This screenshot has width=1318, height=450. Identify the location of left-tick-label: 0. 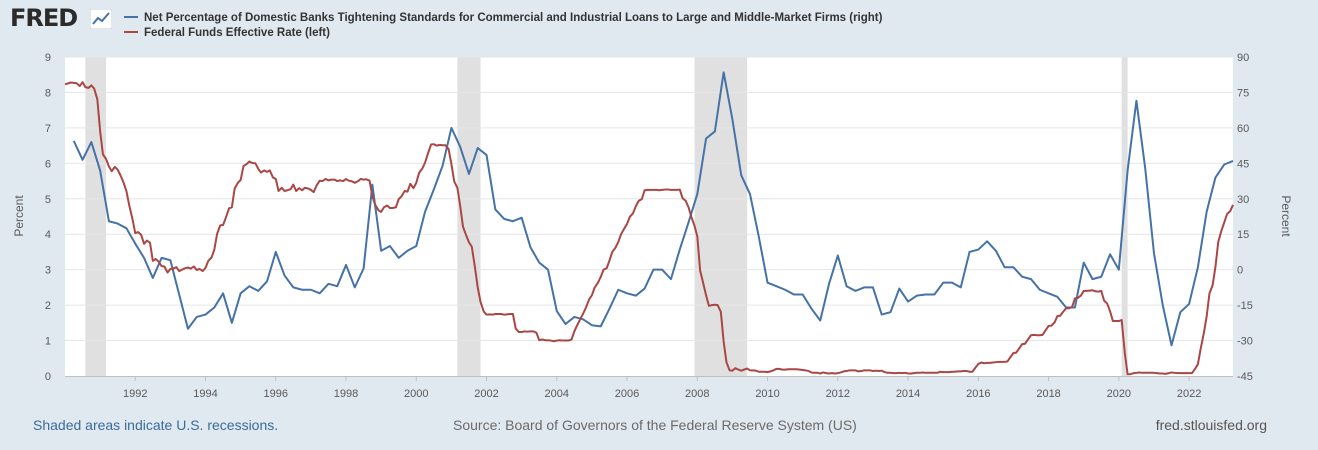
(48, 377).